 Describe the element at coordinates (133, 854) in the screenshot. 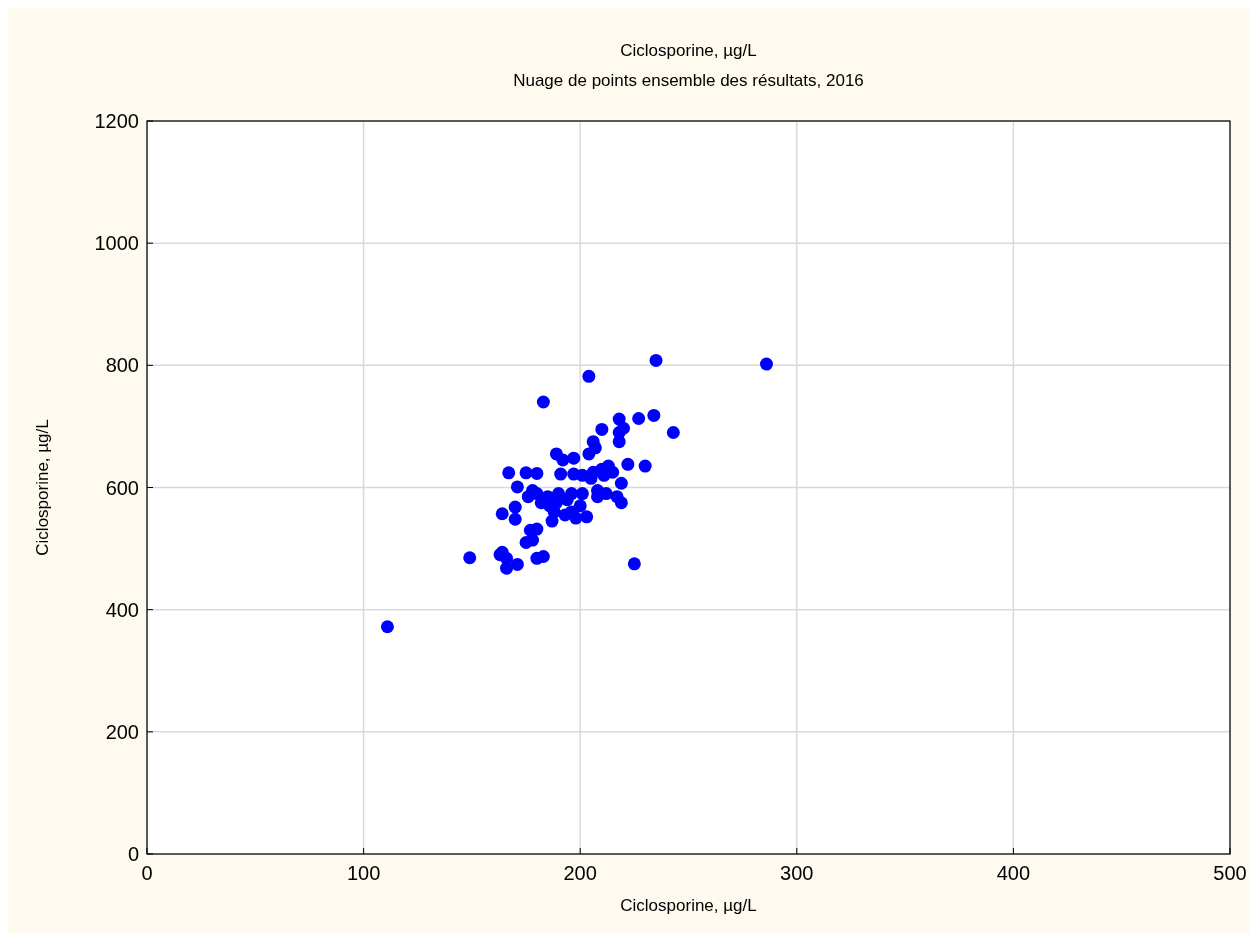

I see `y-tick-label: 0` at that location.